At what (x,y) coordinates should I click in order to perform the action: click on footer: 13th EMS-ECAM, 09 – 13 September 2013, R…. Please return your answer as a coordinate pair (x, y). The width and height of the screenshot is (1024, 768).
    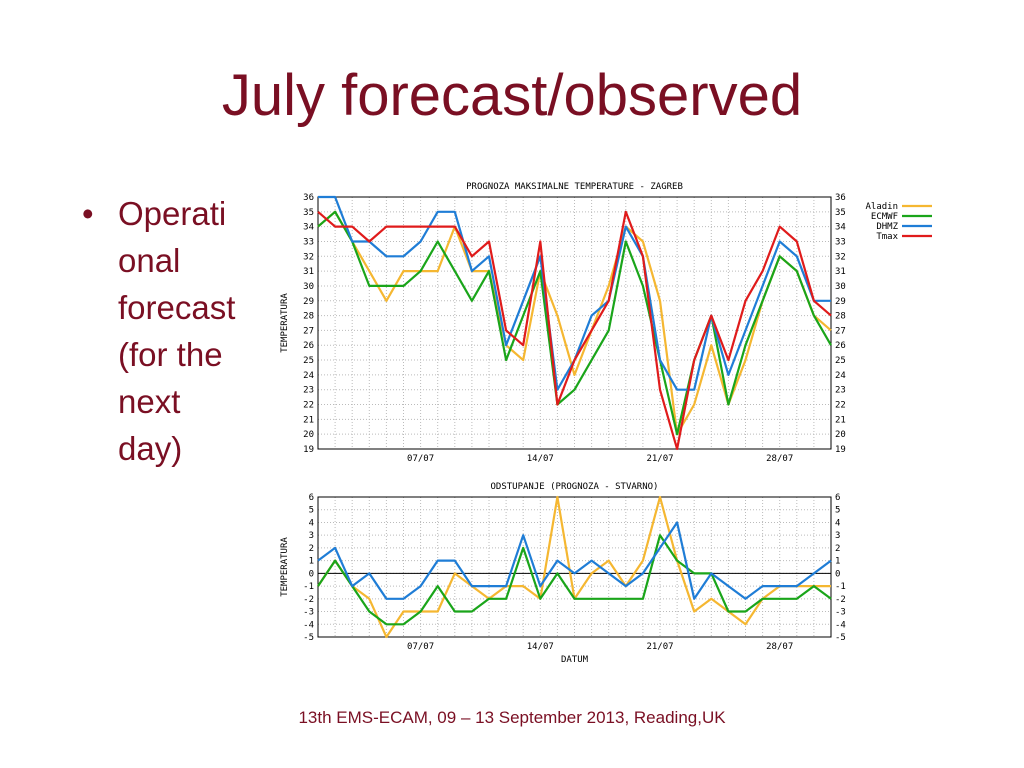
    Looking at the image, I should click on (512, 717).